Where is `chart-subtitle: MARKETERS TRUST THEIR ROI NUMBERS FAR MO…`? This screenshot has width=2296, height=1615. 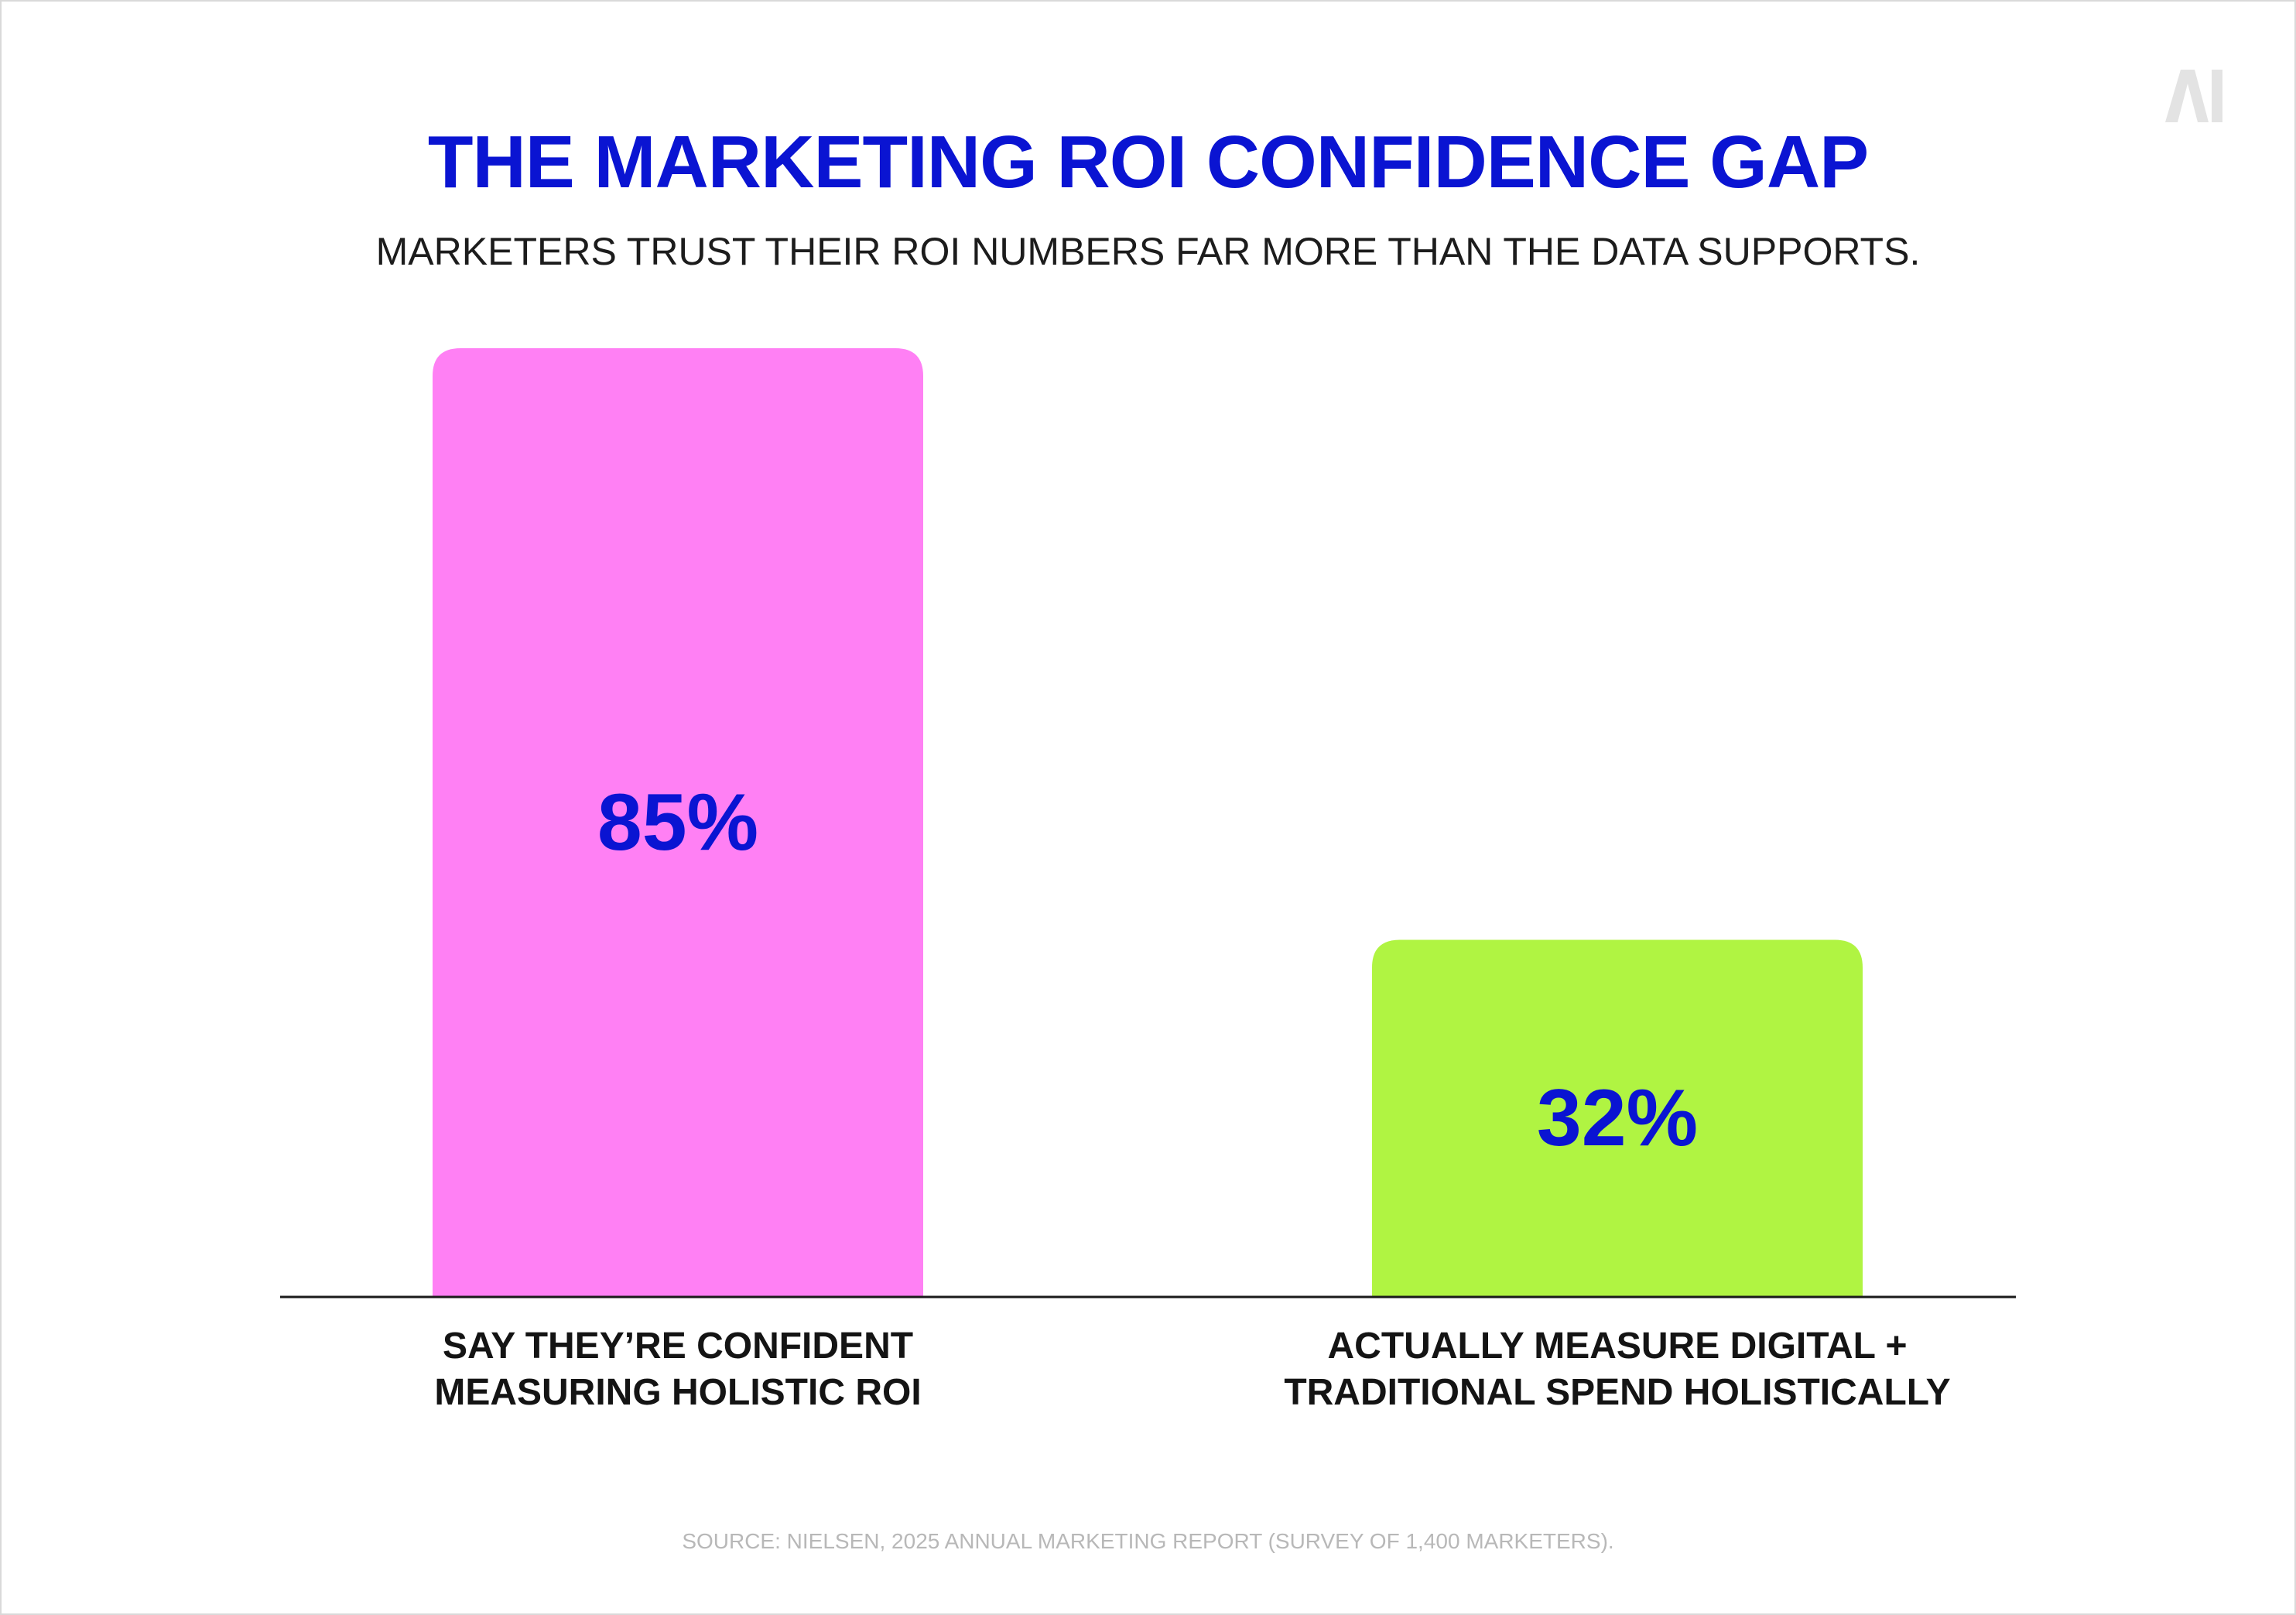 chart-subtitle: MARKETERS TRUST THEIR ROI NUMBERS FAR MO… is located at coordinates (1148, 251).